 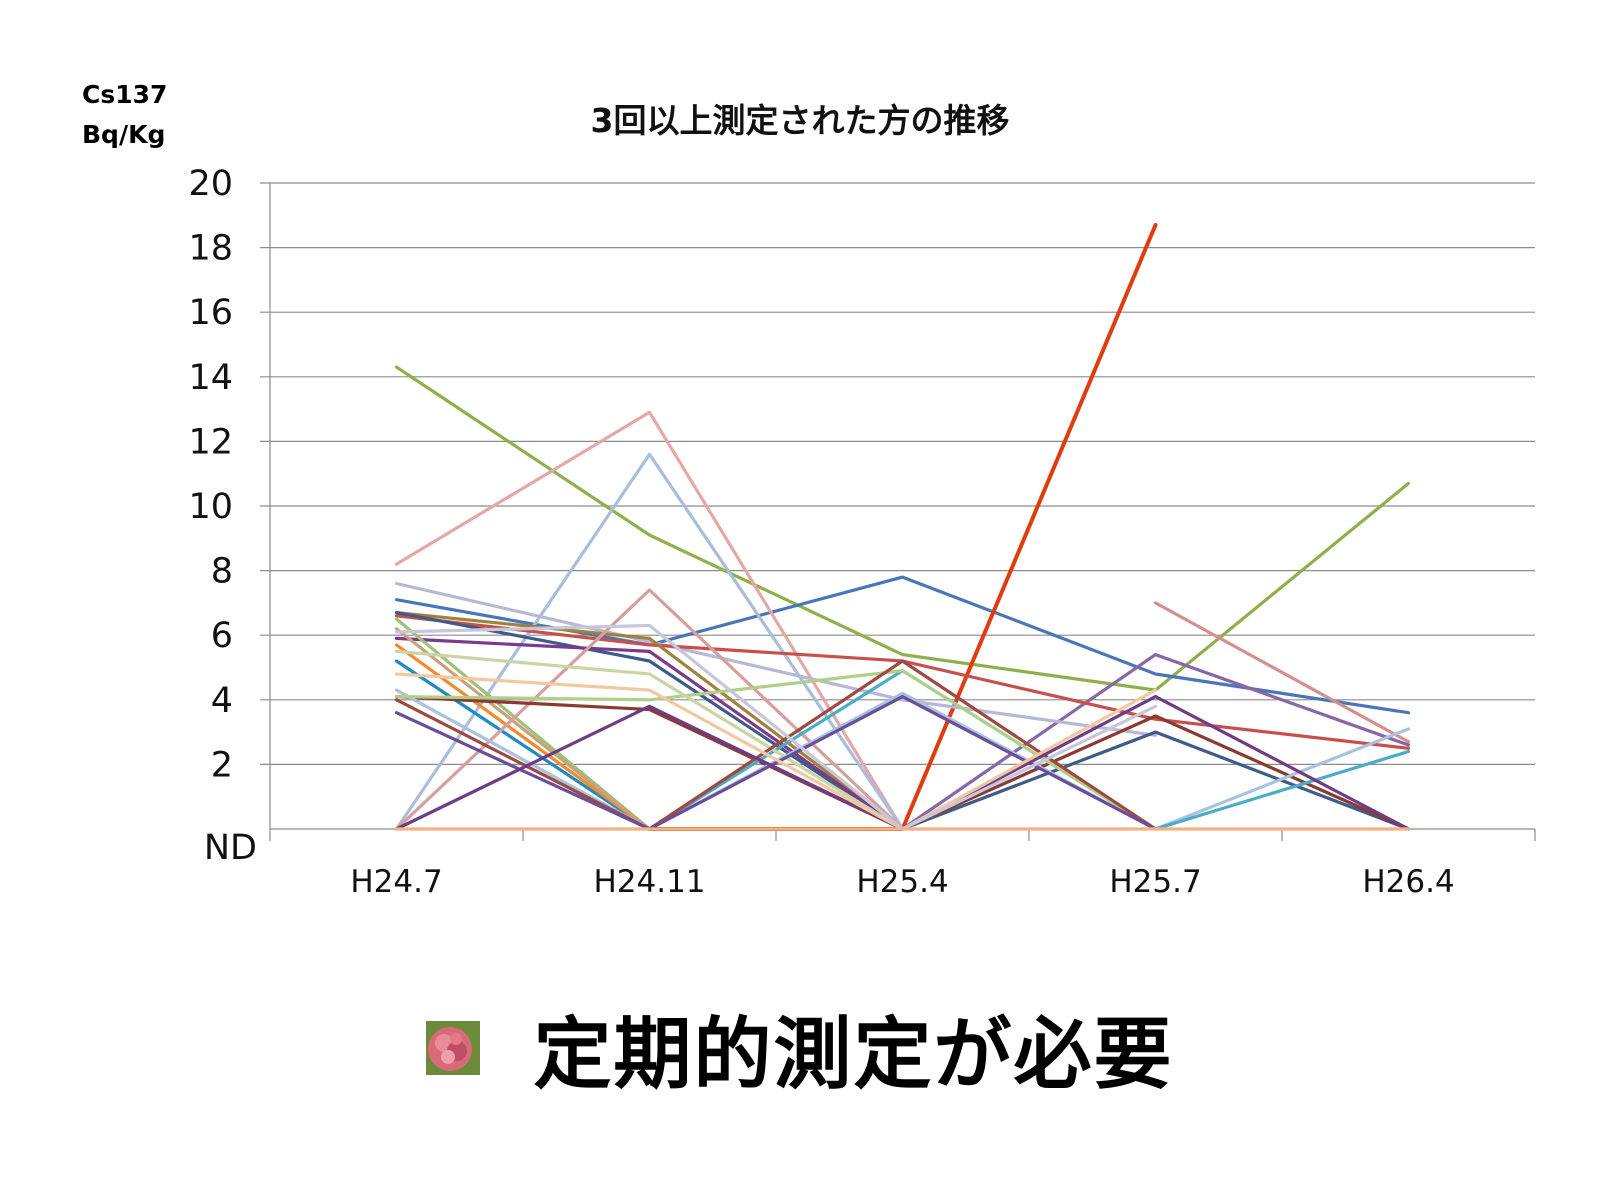 I want to click on y-tick-label: 10, so click(x=210, y=507).